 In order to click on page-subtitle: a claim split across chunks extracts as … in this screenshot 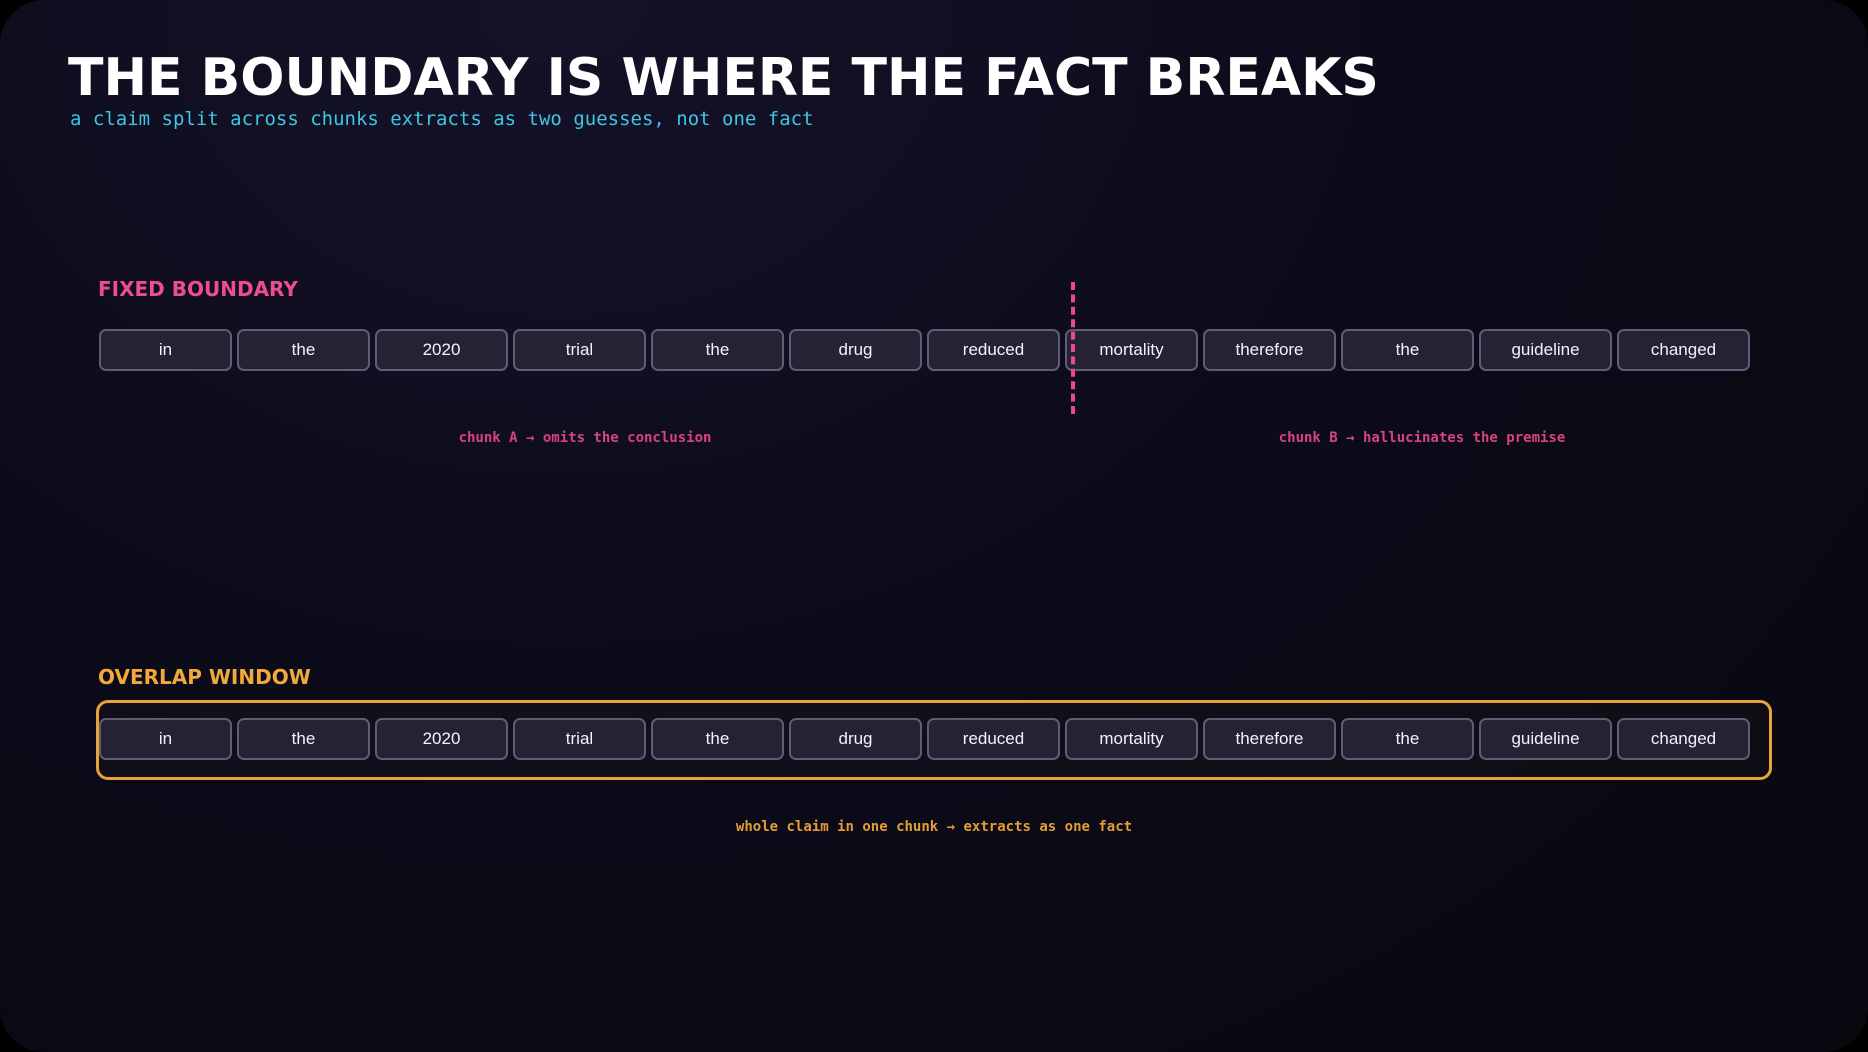, I will do `click(442, 119)`.